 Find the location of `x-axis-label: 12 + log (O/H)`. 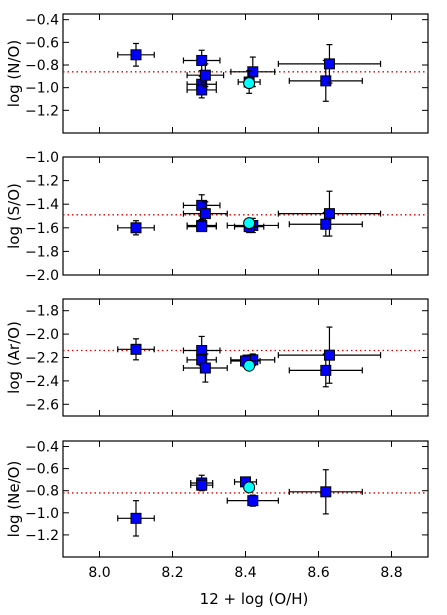

x-axis-label: 12 + log (O/H) is located at coordinates (254, 599).